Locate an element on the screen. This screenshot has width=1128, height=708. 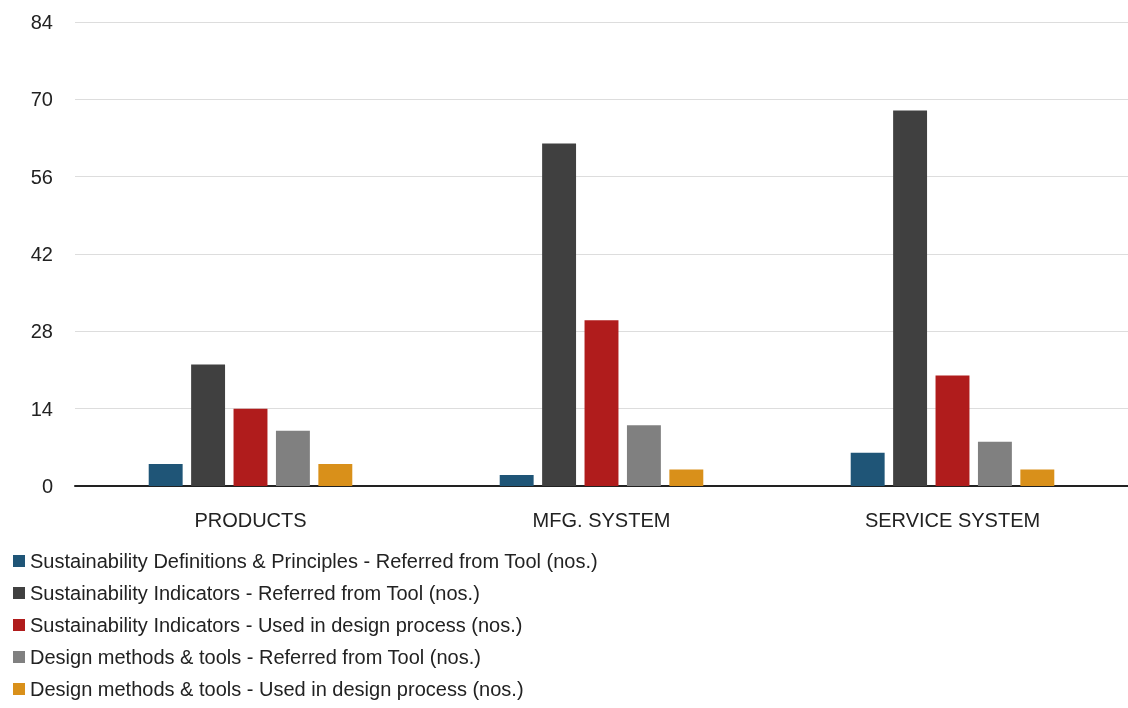
x-tick-label: MFG. SYSTEM is located at coordinates (601, 520).